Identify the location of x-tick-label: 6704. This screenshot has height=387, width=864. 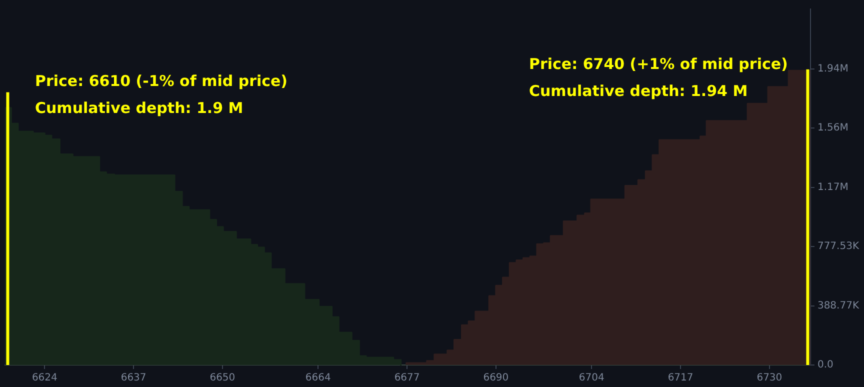
(591, 378).